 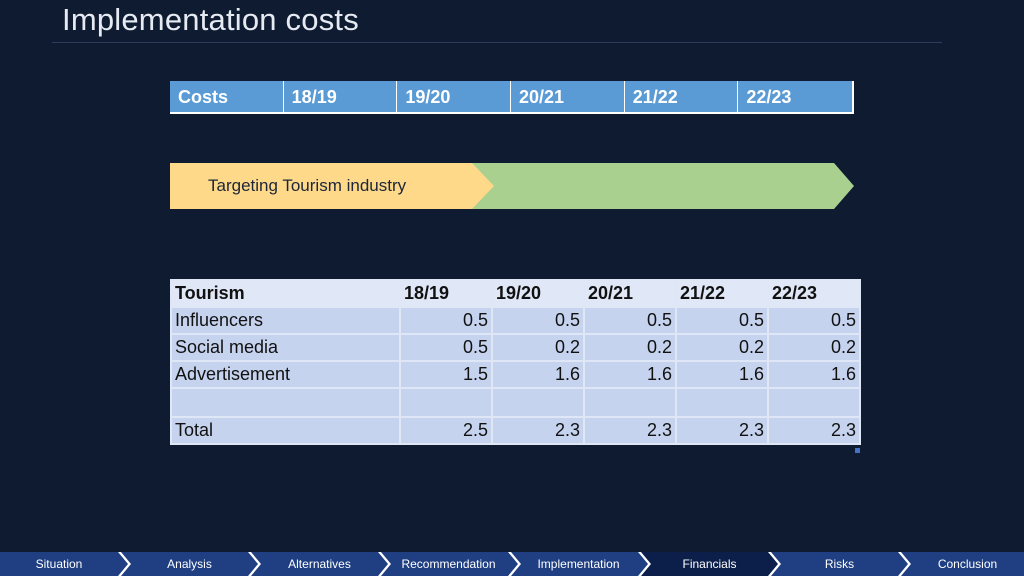 I want to click on table-header-cell: 18/19, so click(x=446, y=293).